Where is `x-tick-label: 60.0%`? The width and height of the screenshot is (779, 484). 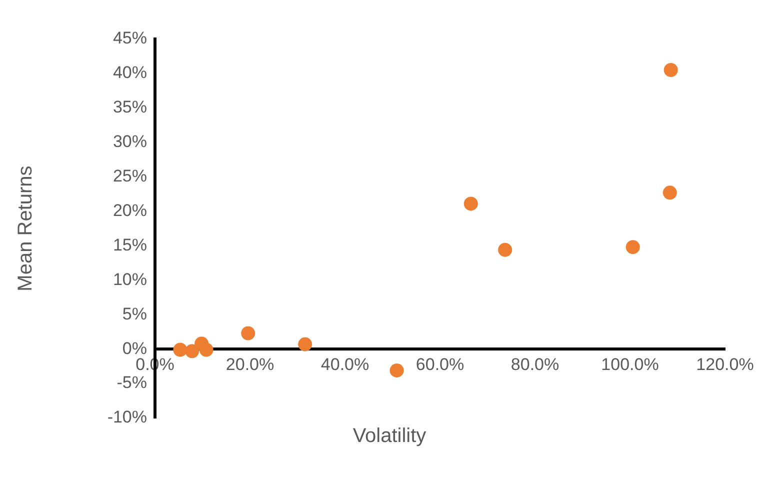
x-tick-label: 60.0% is located at coordinates (440, 364).